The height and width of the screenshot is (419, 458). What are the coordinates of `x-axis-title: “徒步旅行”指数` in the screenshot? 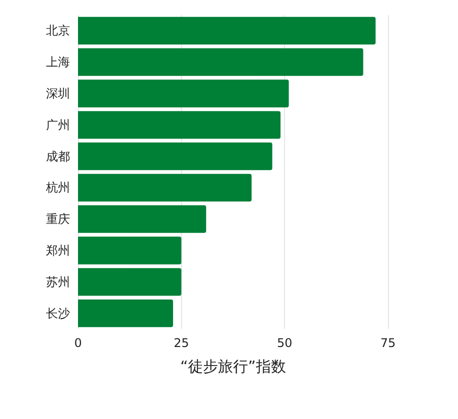 It's located at (233, 367).